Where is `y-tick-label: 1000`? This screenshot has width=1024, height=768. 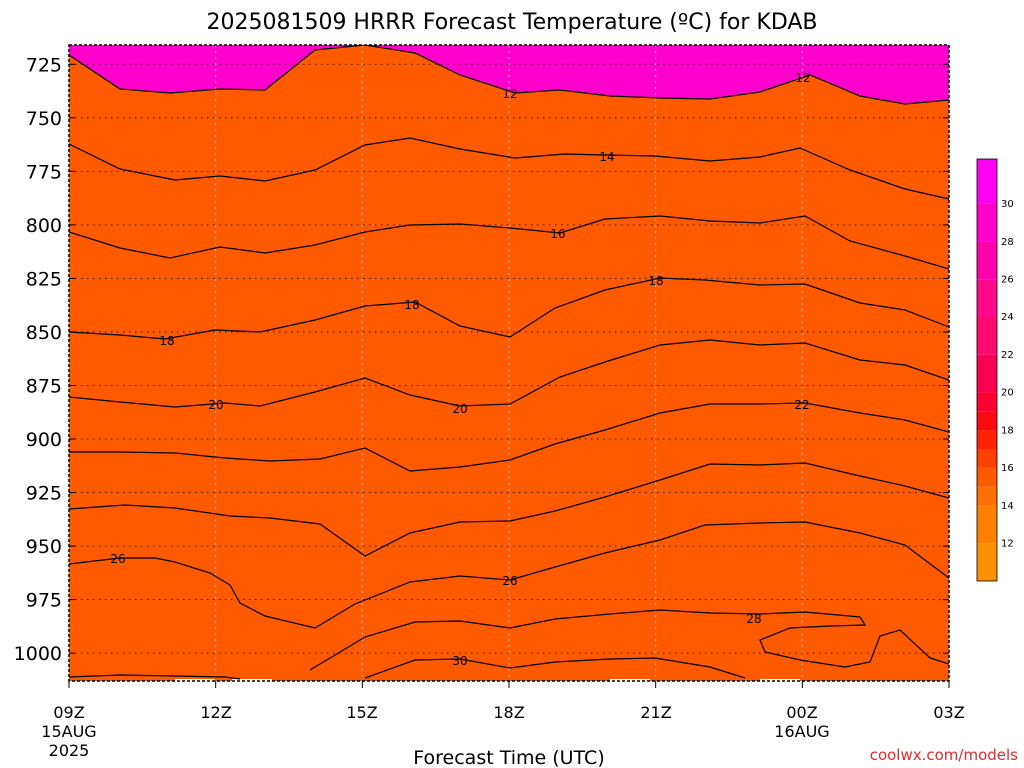
y-tick-label: 1000 is located at coordinates (38, 654).